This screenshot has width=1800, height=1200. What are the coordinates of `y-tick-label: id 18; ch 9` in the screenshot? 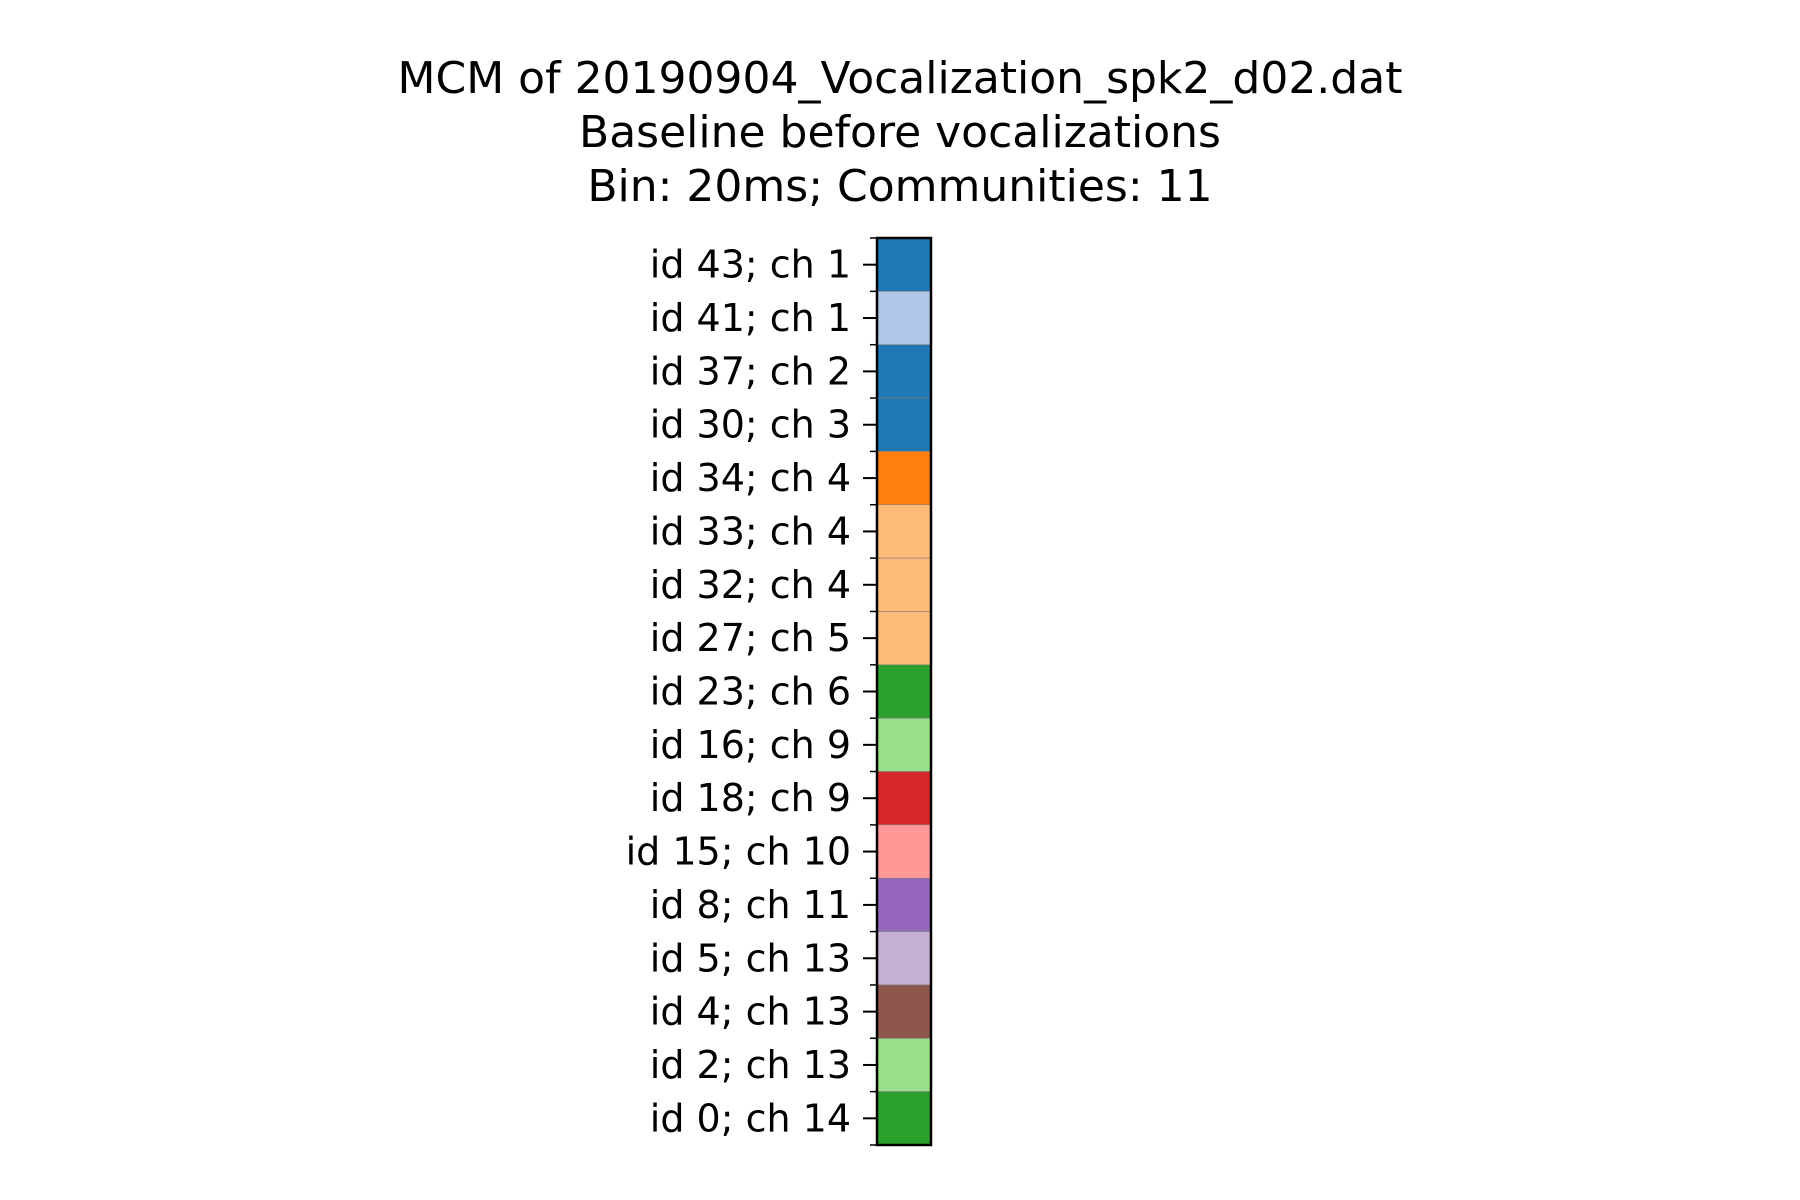 It's located at (750, 798).